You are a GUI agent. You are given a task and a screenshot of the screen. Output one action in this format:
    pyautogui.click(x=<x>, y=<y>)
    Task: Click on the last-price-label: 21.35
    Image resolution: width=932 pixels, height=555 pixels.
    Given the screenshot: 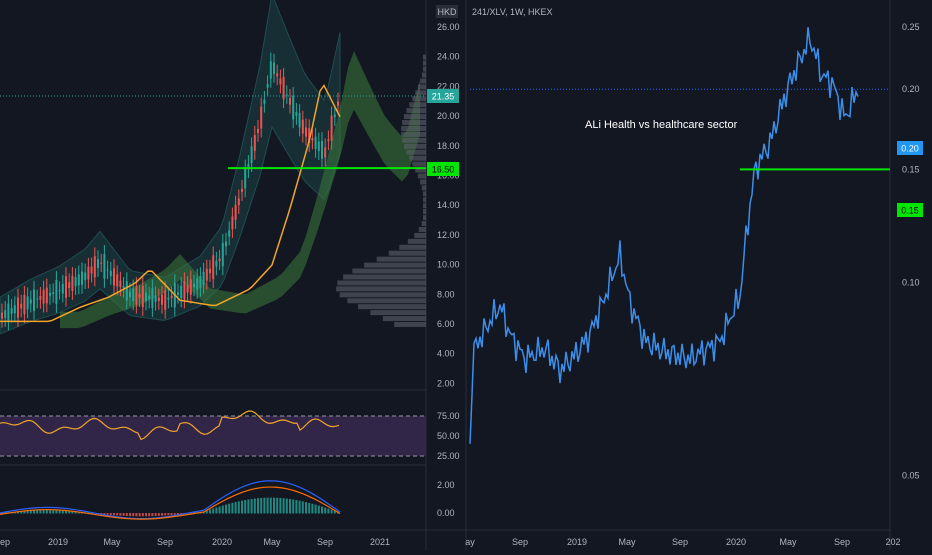 What is the action you would take?
    pyautogui.click(x=443, y=97)
    